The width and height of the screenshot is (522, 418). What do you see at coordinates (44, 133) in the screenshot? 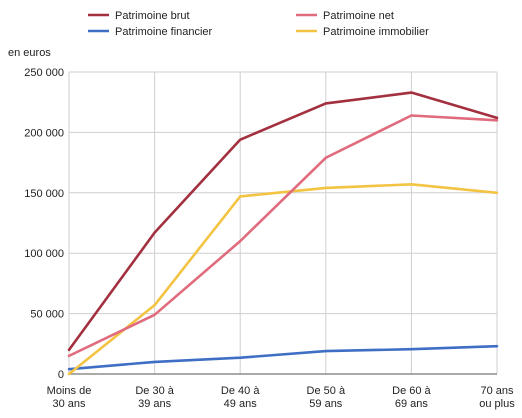
I see `y-tick-label: 200 000` at bounding box center [44, 133].